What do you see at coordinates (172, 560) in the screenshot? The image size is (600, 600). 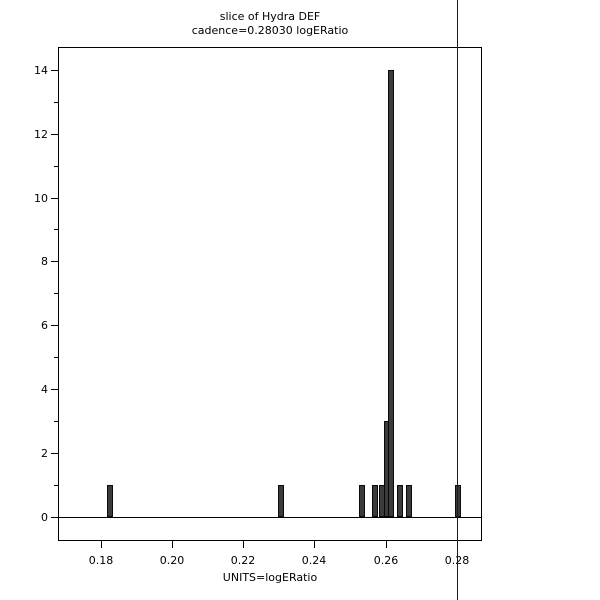 I see `x-tick-label-0-20: 0.20` at bounding box center [172, 560].